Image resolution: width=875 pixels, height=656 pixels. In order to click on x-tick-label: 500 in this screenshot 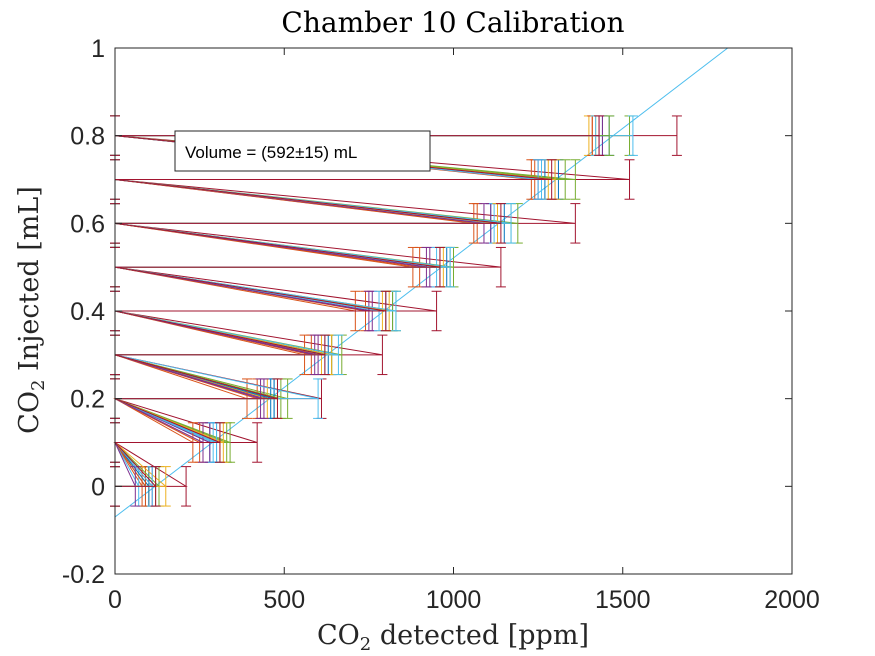, I will do `click(284, 600)`.